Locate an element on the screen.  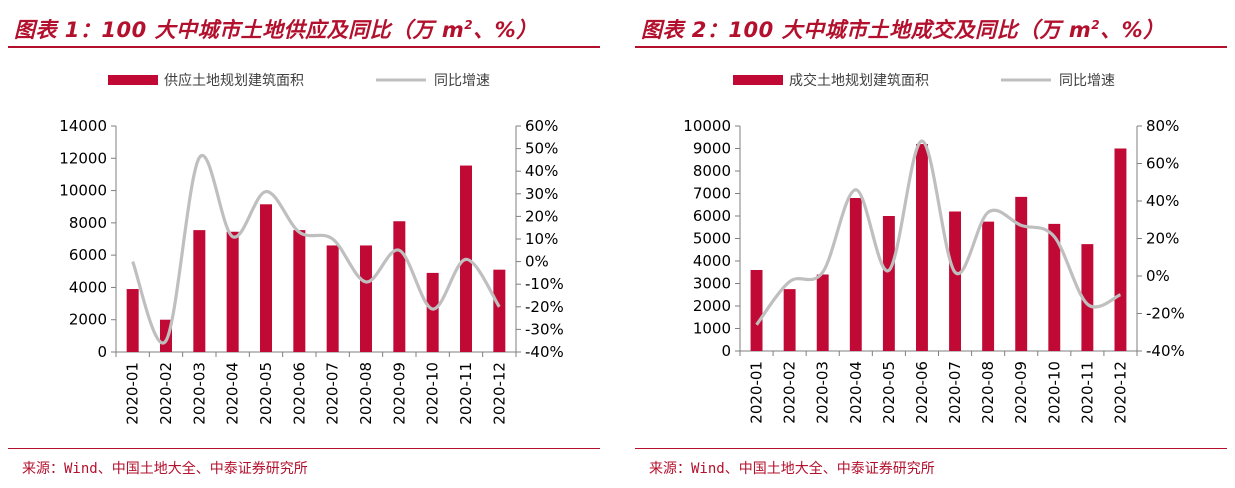
x-tick-label: 2020-01 is located at coordinates (133, 393).